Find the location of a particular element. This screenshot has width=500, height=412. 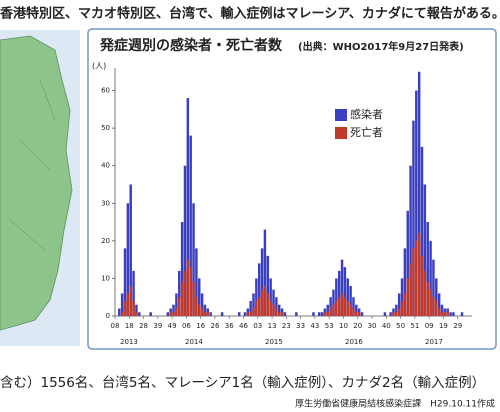

y-tick-label: 60 is located at coordinates (105, 91).